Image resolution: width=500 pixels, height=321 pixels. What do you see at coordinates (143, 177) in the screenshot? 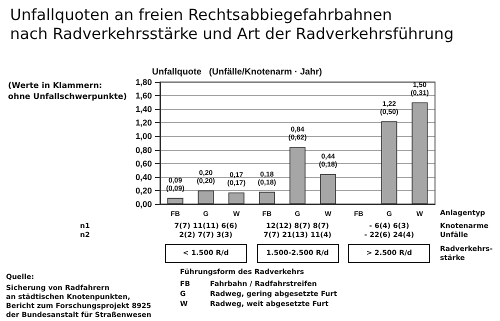
I see `y-tick-label: 0,40` at bounding box center [143, 177].